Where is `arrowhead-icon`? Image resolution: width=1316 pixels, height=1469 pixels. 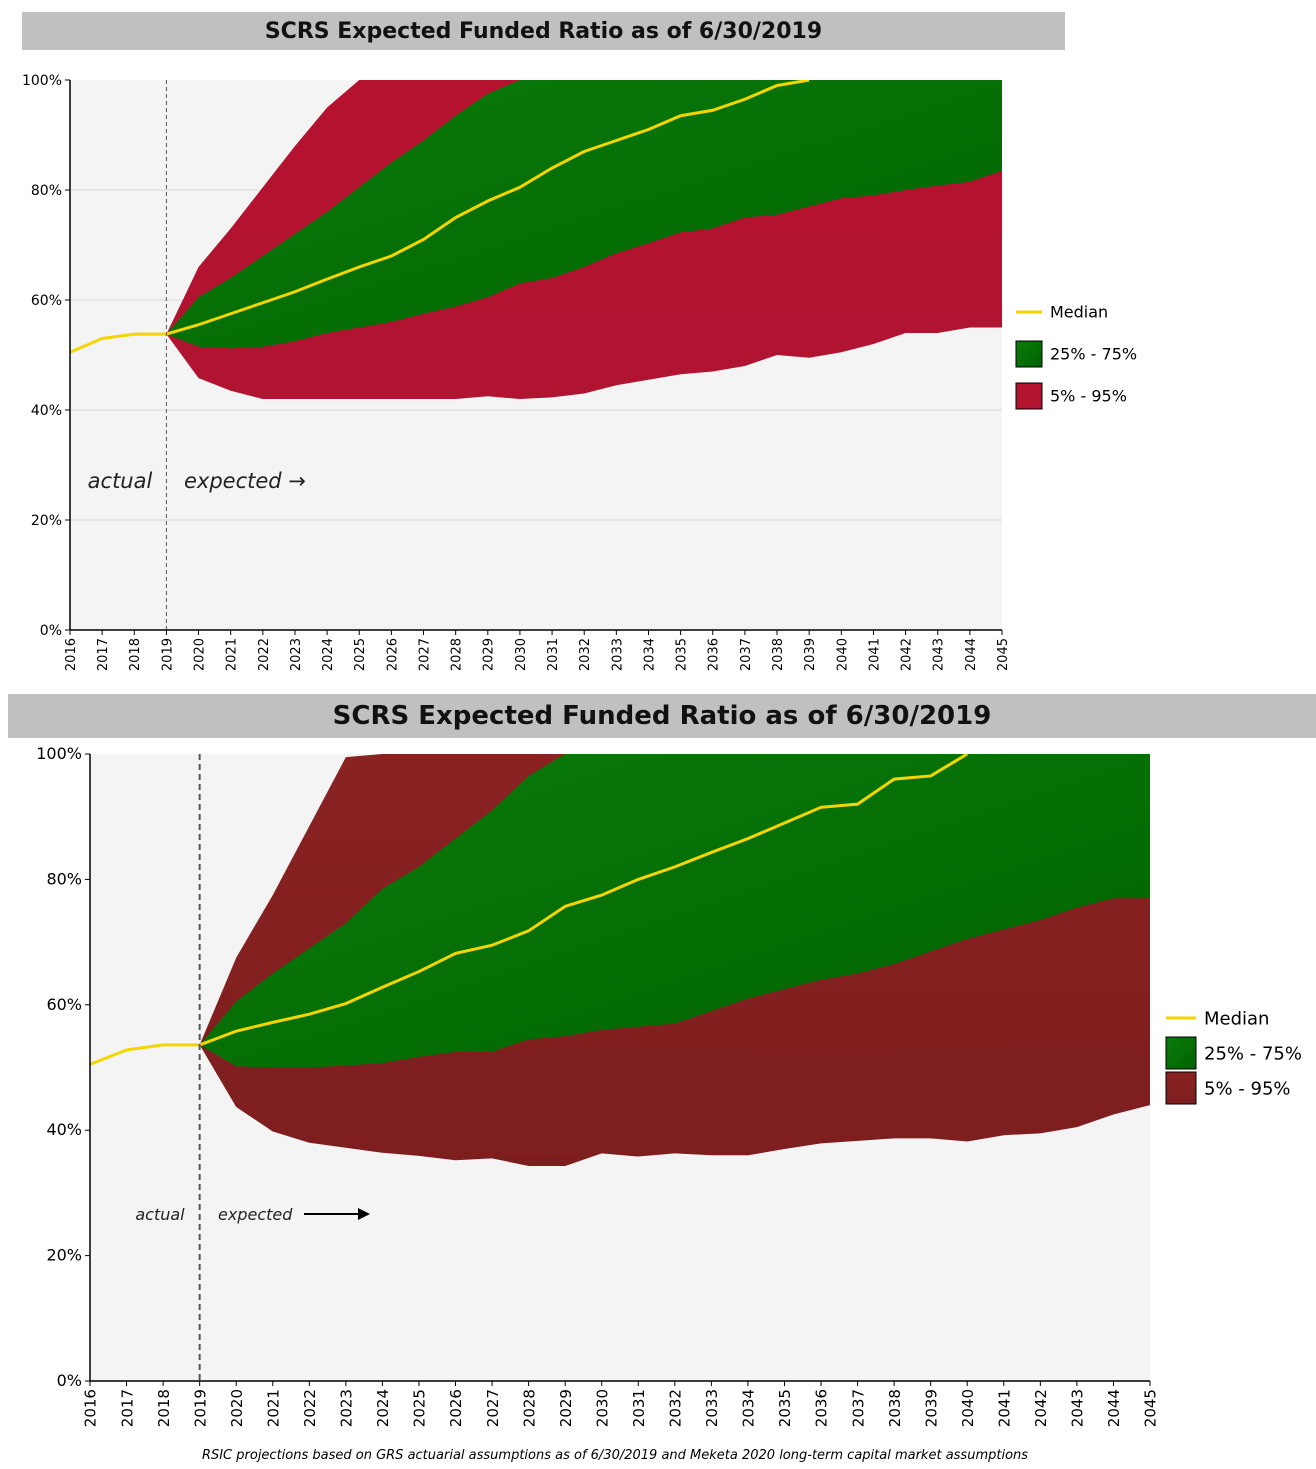
arrowhead-icon is located at coordinates (364, 1214).